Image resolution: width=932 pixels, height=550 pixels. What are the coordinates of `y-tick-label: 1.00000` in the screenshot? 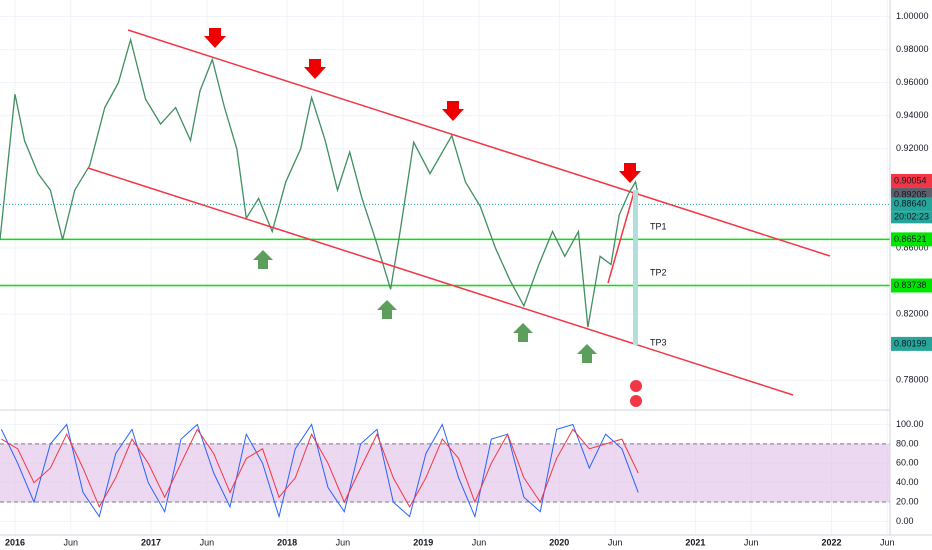 It's located at (912, 16).